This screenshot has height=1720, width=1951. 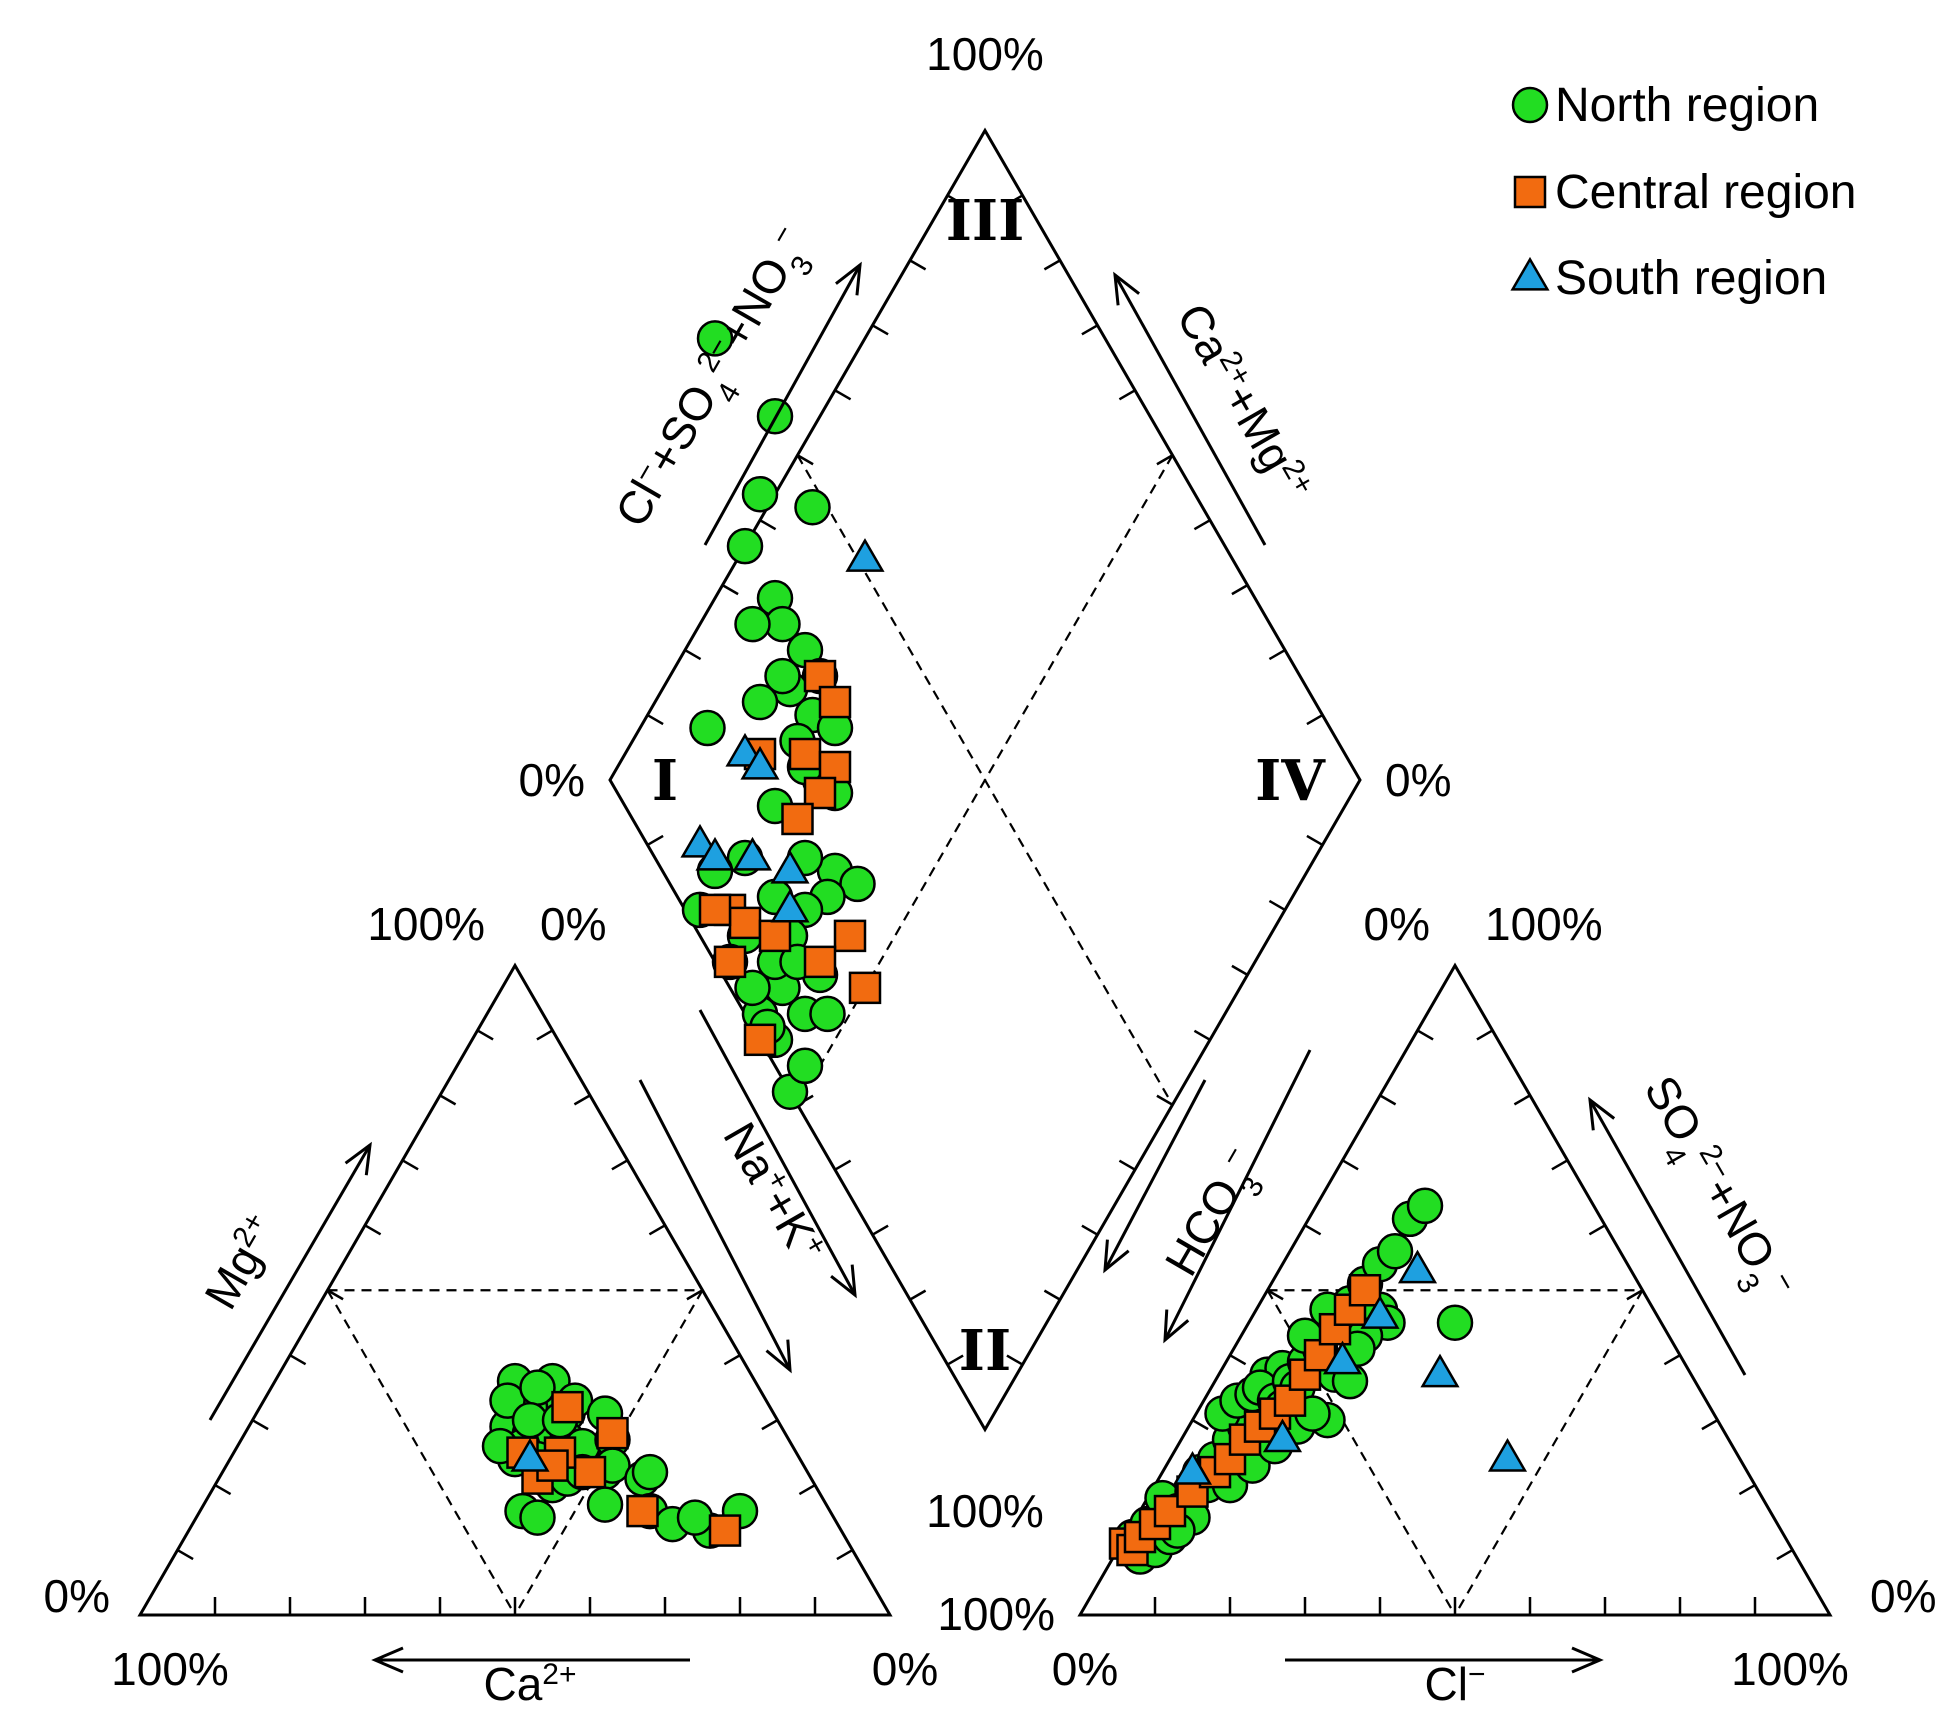 I want to click on anion-dashed-line, so click(x=1549, y=1452).